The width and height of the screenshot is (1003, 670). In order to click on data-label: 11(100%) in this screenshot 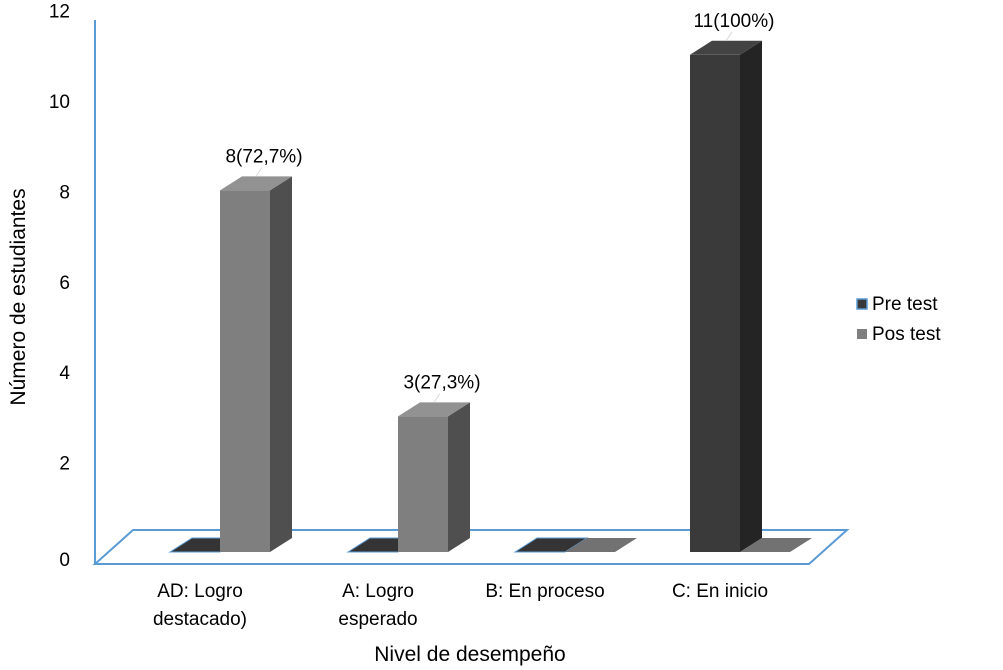, I will do `click(734, 21)`.